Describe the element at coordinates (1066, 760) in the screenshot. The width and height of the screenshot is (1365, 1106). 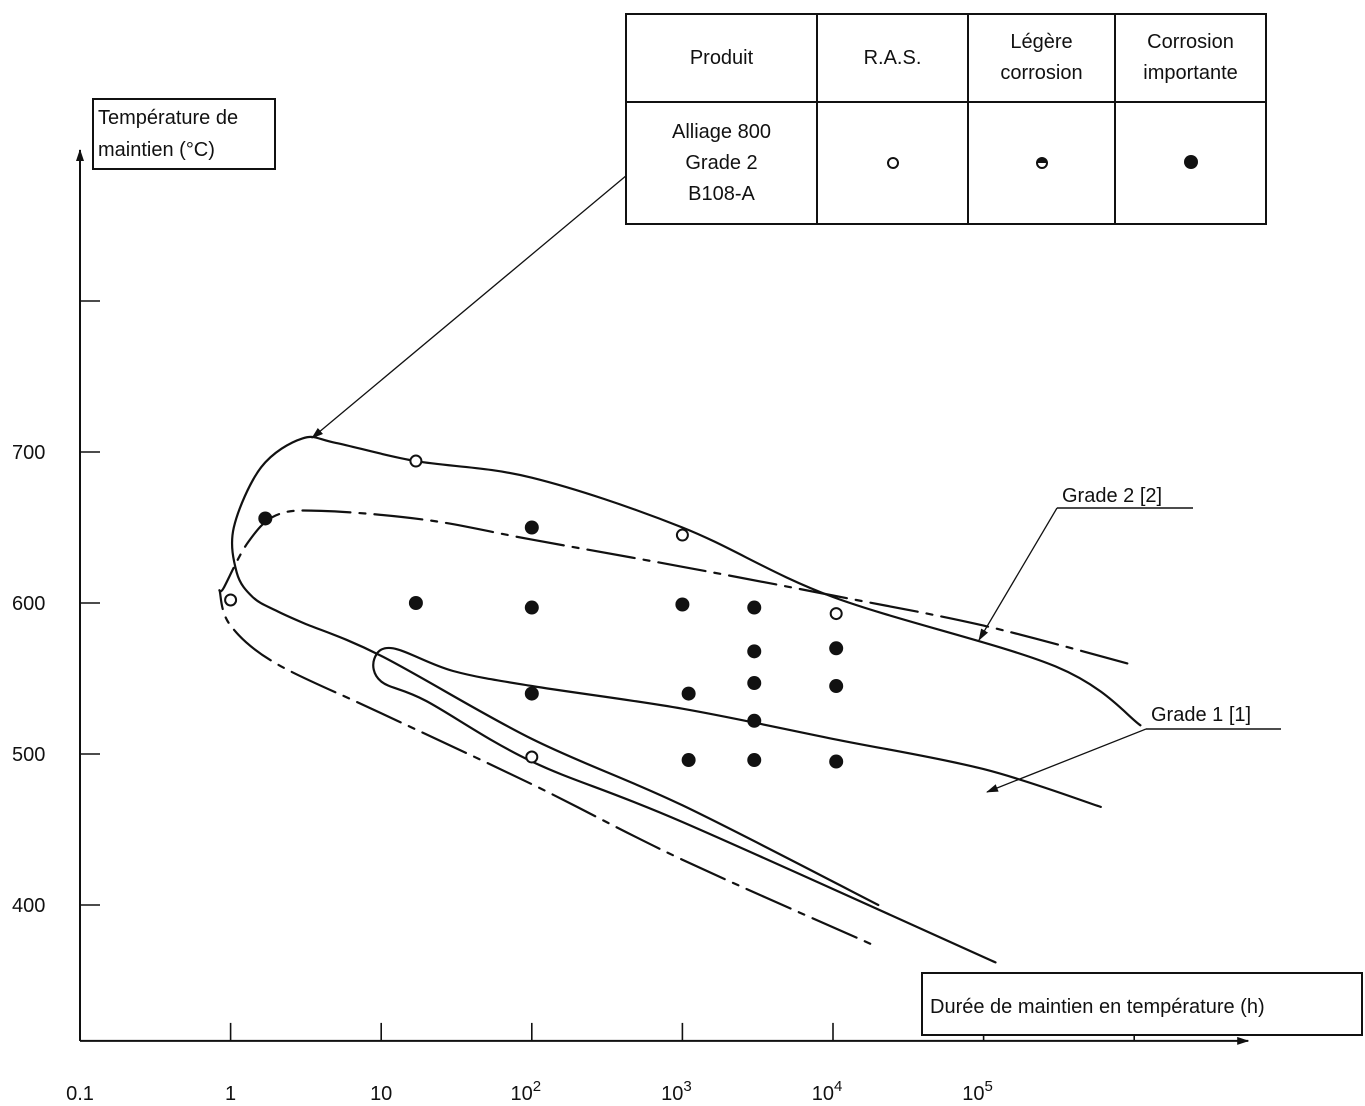
I see `grade-1-callout-line` at that location.